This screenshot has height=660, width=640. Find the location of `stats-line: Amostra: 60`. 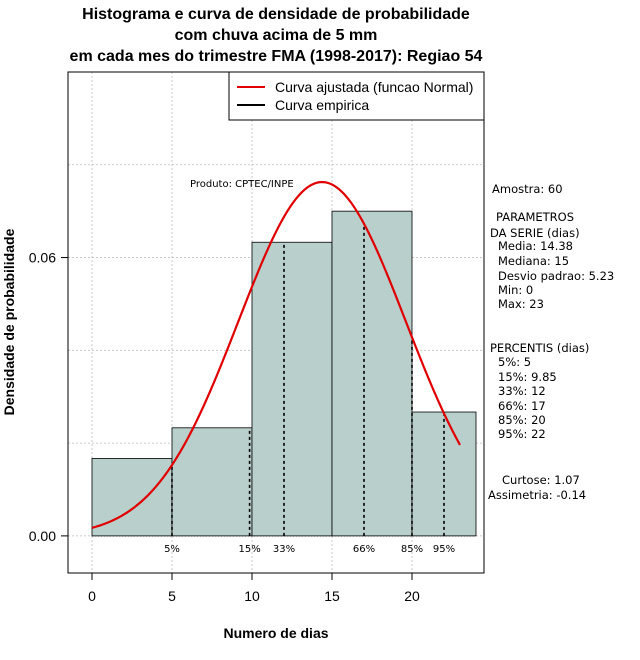

stats-line: Amostra: 60 is located at coordinates (527, 189).